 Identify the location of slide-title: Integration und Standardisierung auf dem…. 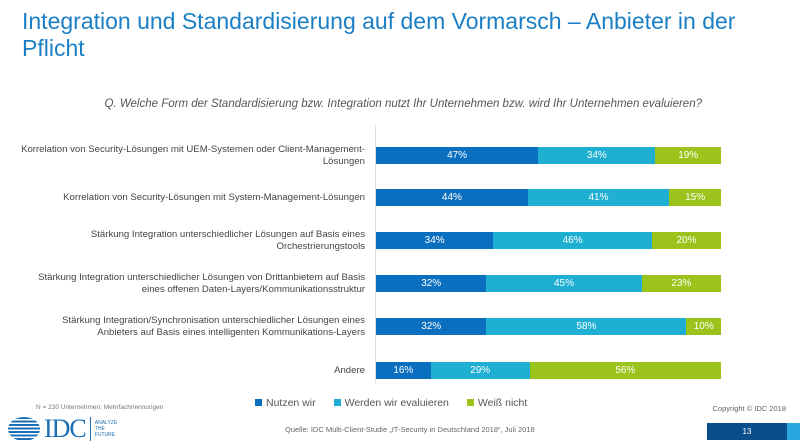
(379, 34).